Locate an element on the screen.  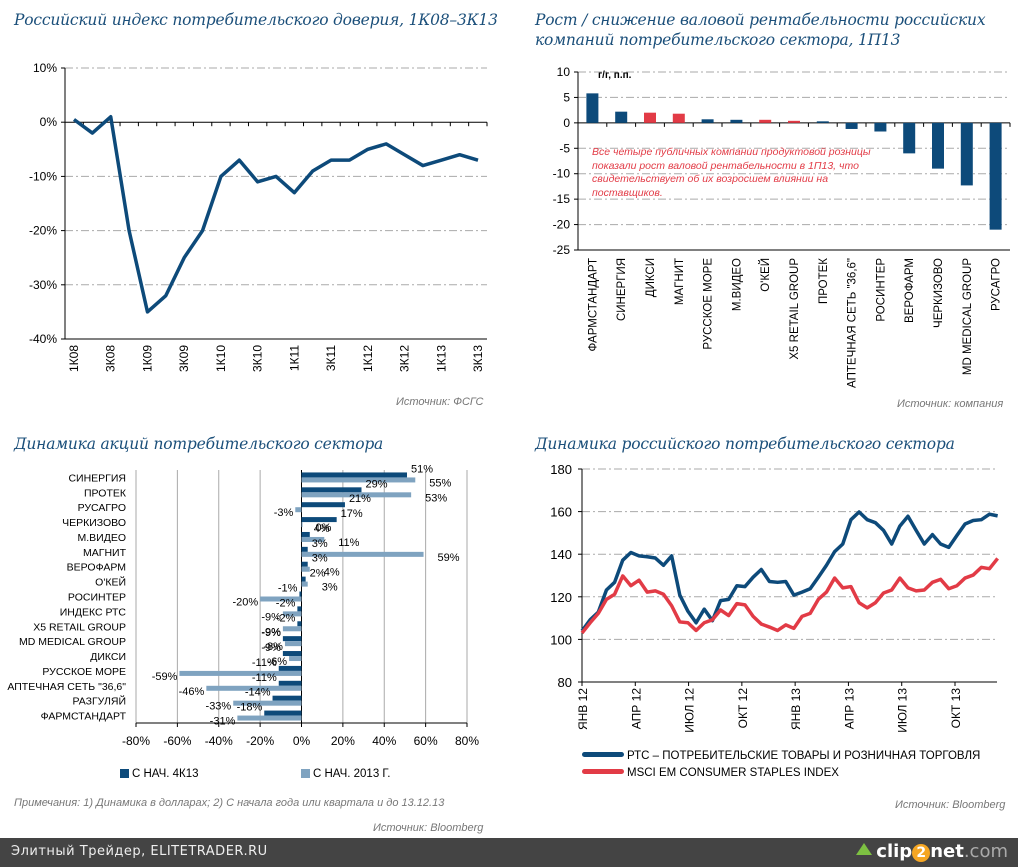
legend-swatch-lightblue is located at coordinates (305, 773).